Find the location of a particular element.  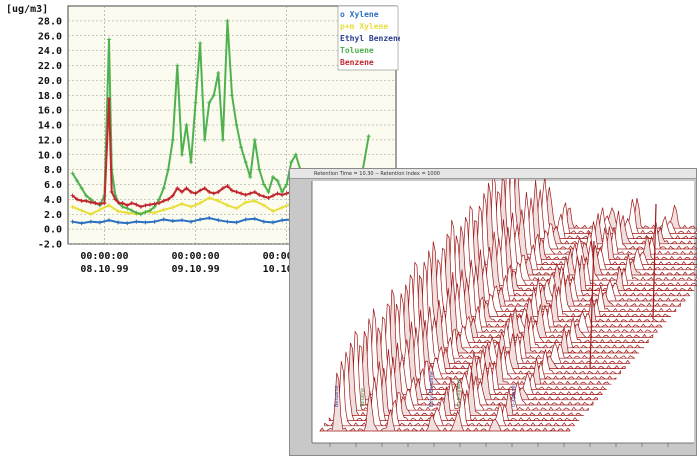

legend-entry: o Xylene is located at coordinates (359, 14).